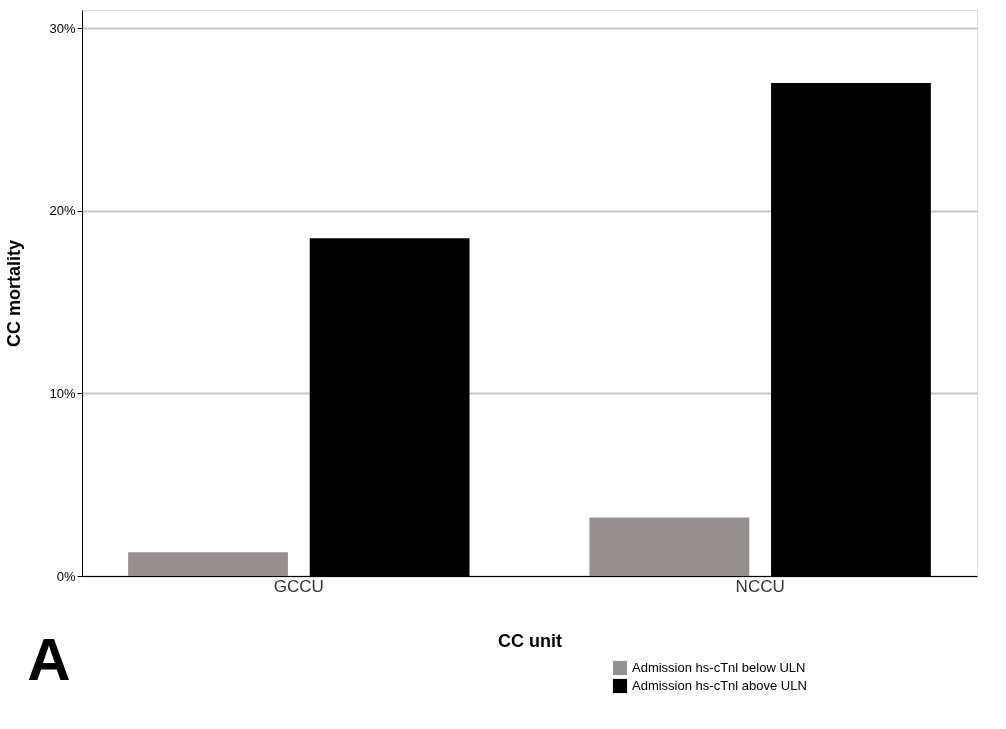 Image resolution: width=1006 pixels, height=729 pixels. What do you see at coordinates (14, 293) in the screenshot?
I see `y-axis-title: CC mortality` at bounding box center [14, 293].